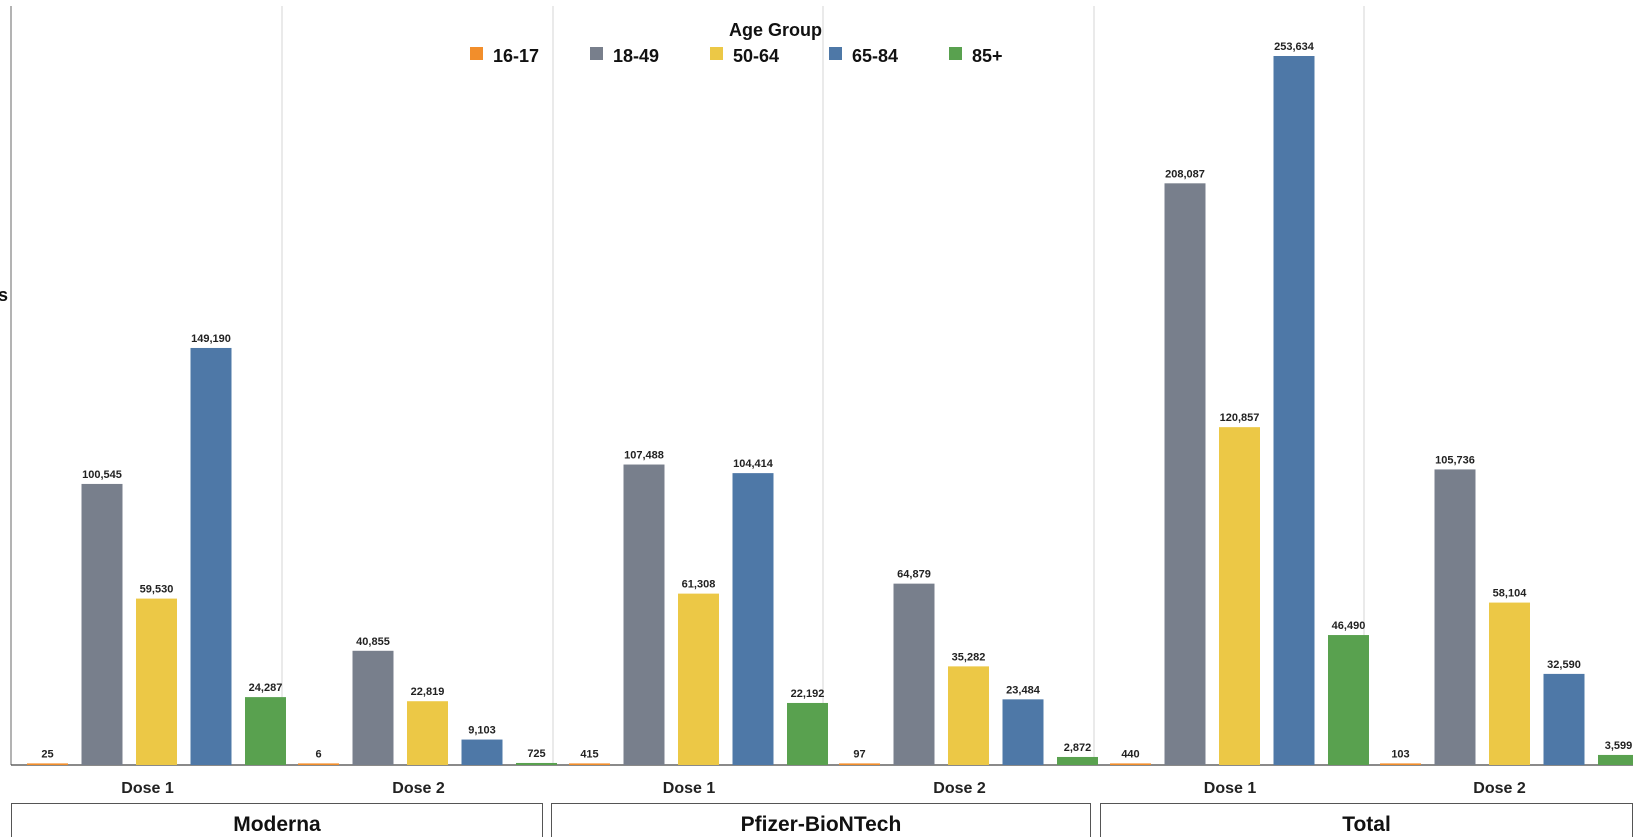  What do you see at coordinates (4, 295) in the screenshot?
I see `y-axis-label-fragment: s` at bounding box center [4, 295].